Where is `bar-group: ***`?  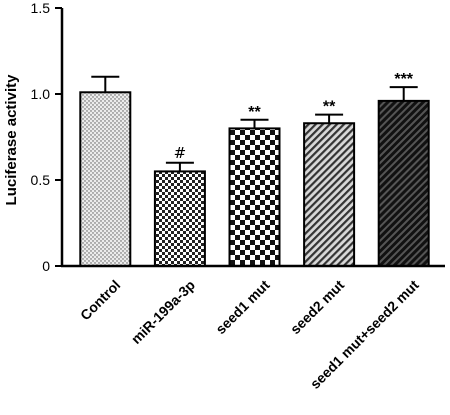
bar-group: *** is located at coordinates (403, 169).